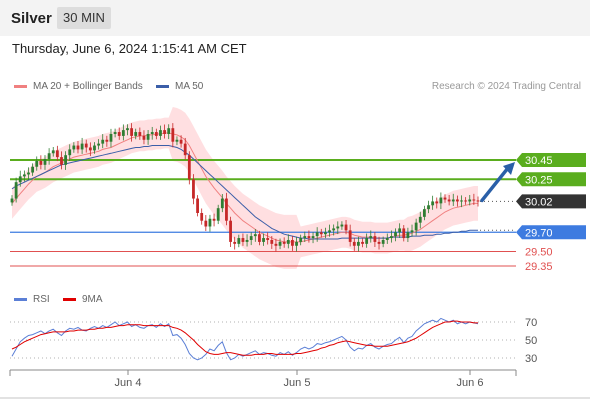  What do you see at coordinates (244, 338) in the screenshot?
I see `rsi-9ma-line` at bounding box center [244, 338].